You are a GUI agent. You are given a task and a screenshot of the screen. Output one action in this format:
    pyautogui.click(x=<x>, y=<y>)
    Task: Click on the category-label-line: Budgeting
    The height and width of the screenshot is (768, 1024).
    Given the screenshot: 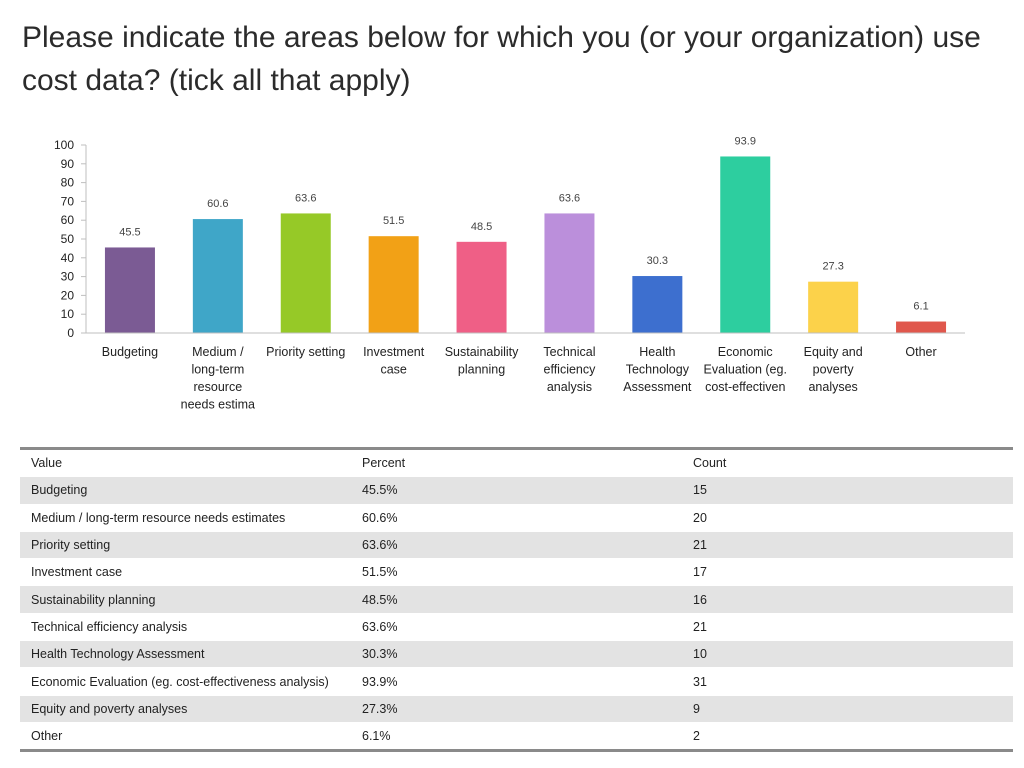 What is the action you would take?
    pyautogui.click(x=130, y=352)
    